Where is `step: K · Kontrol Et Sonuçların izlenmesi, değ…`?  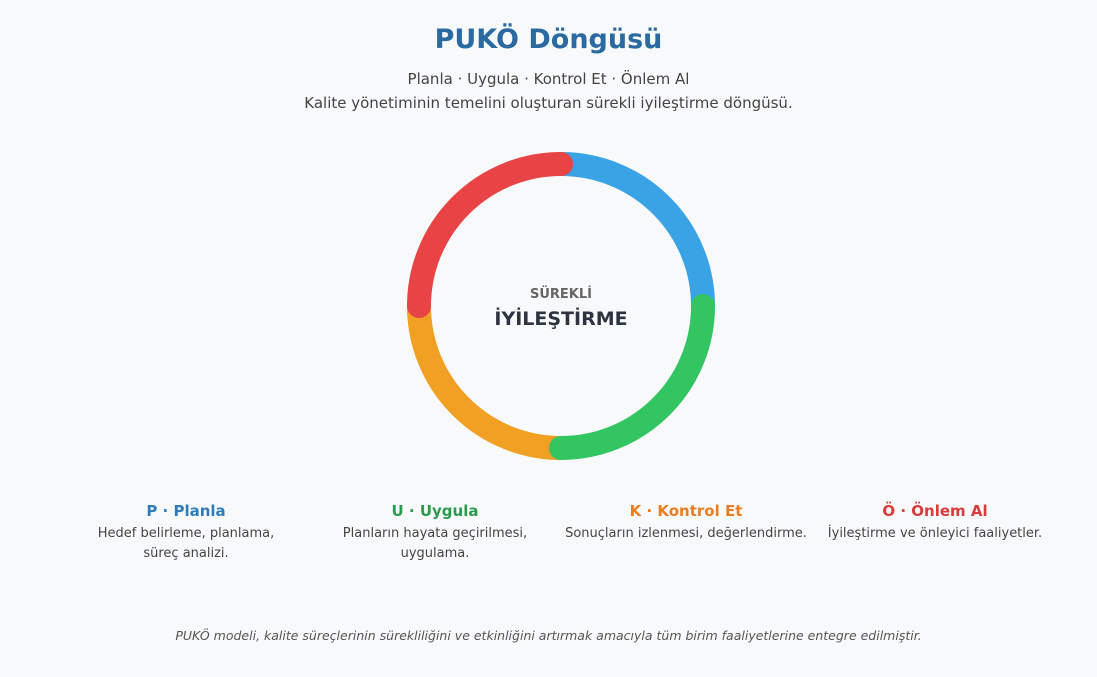
step: K · Kontrol Et Sonuçların izlenmesi, değ… is located at coordinates (686, 523).